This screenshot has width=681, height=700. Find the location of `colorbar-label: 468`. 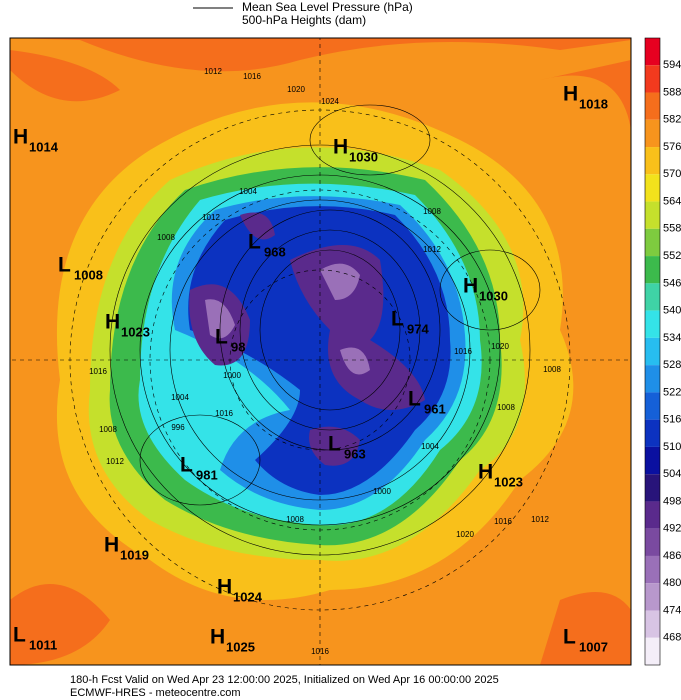

colorbar-label: 468 is located at coordinates (672, 638).